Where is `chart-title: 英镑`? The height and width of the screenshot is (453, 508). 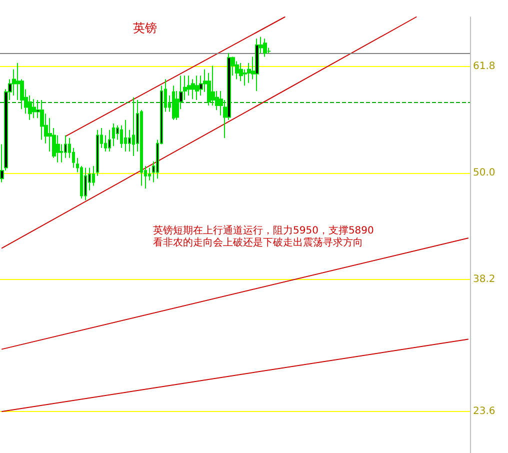
chart-title: 英镑 is located at coordinates (145, 28).